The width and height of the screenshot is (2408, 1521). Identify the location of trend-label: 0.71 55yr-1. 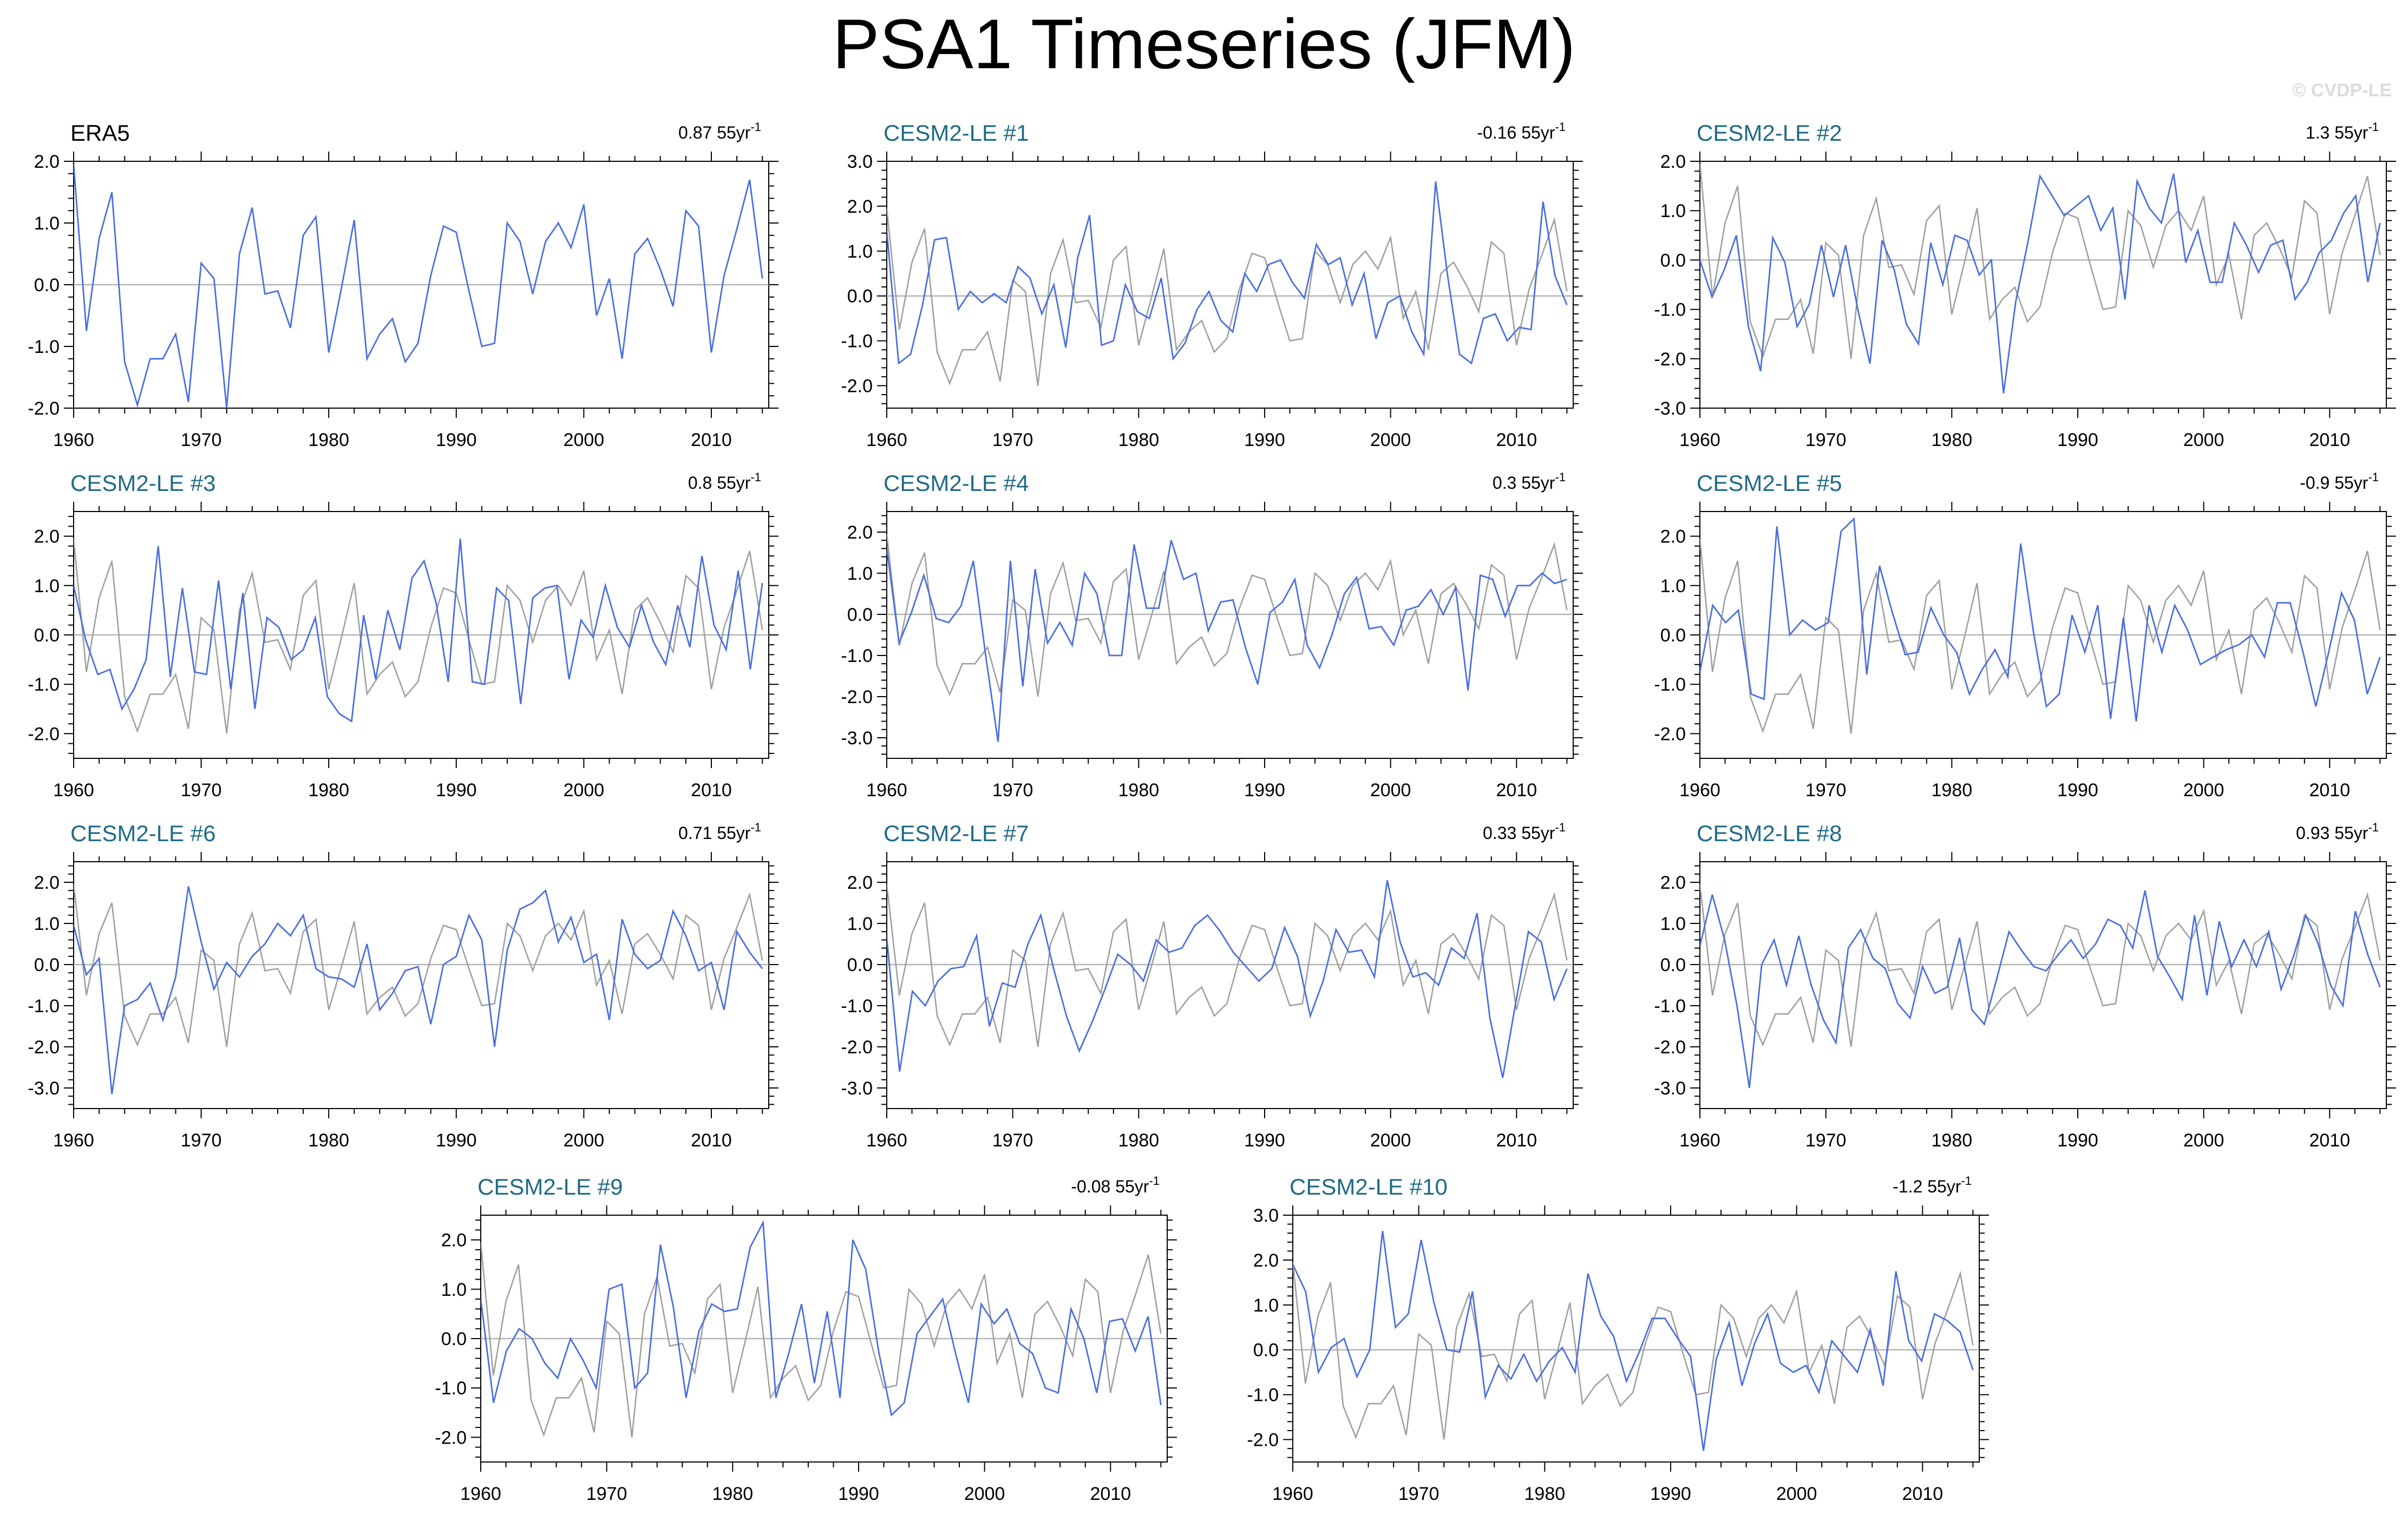
(719, 832).